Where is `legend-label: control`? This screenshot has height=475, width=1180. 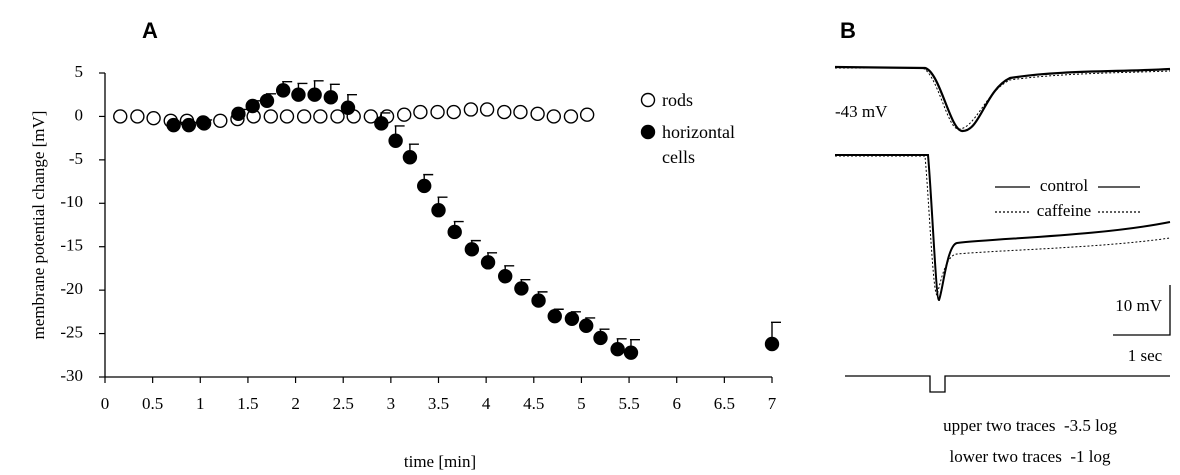 legend-label: control is located at coordinates (1064, 185).